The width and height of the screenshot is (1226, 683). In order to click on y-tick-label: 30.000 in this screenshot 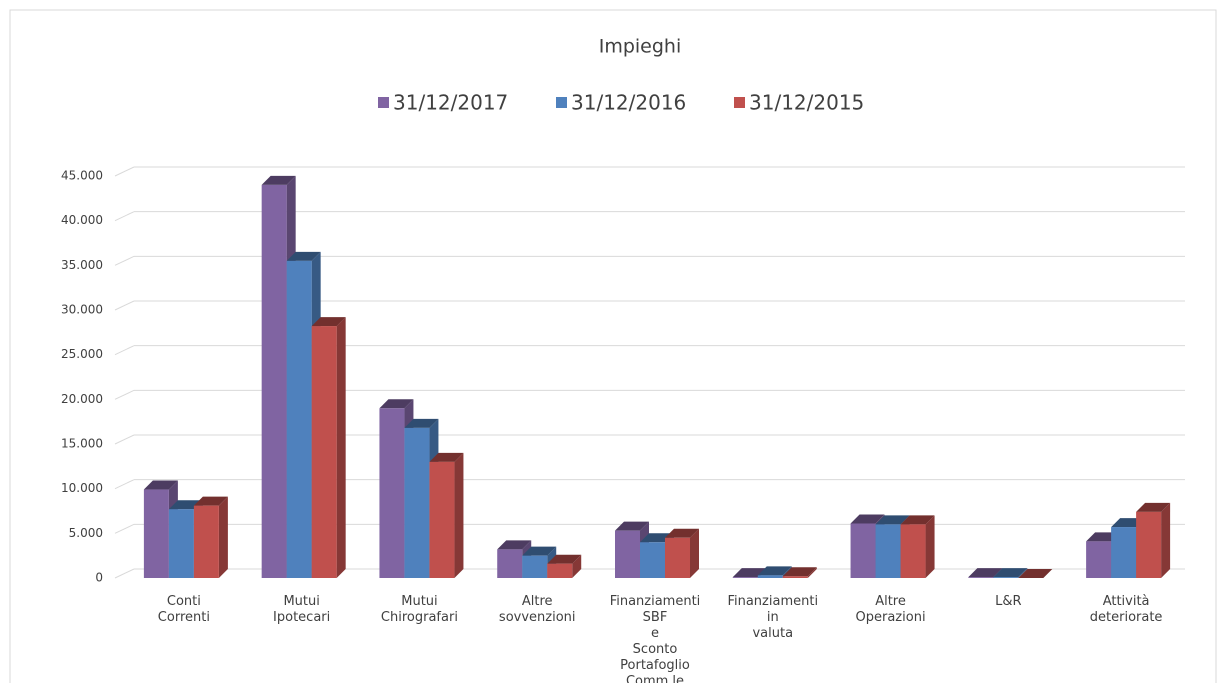, I will do `click(82, 310)`.